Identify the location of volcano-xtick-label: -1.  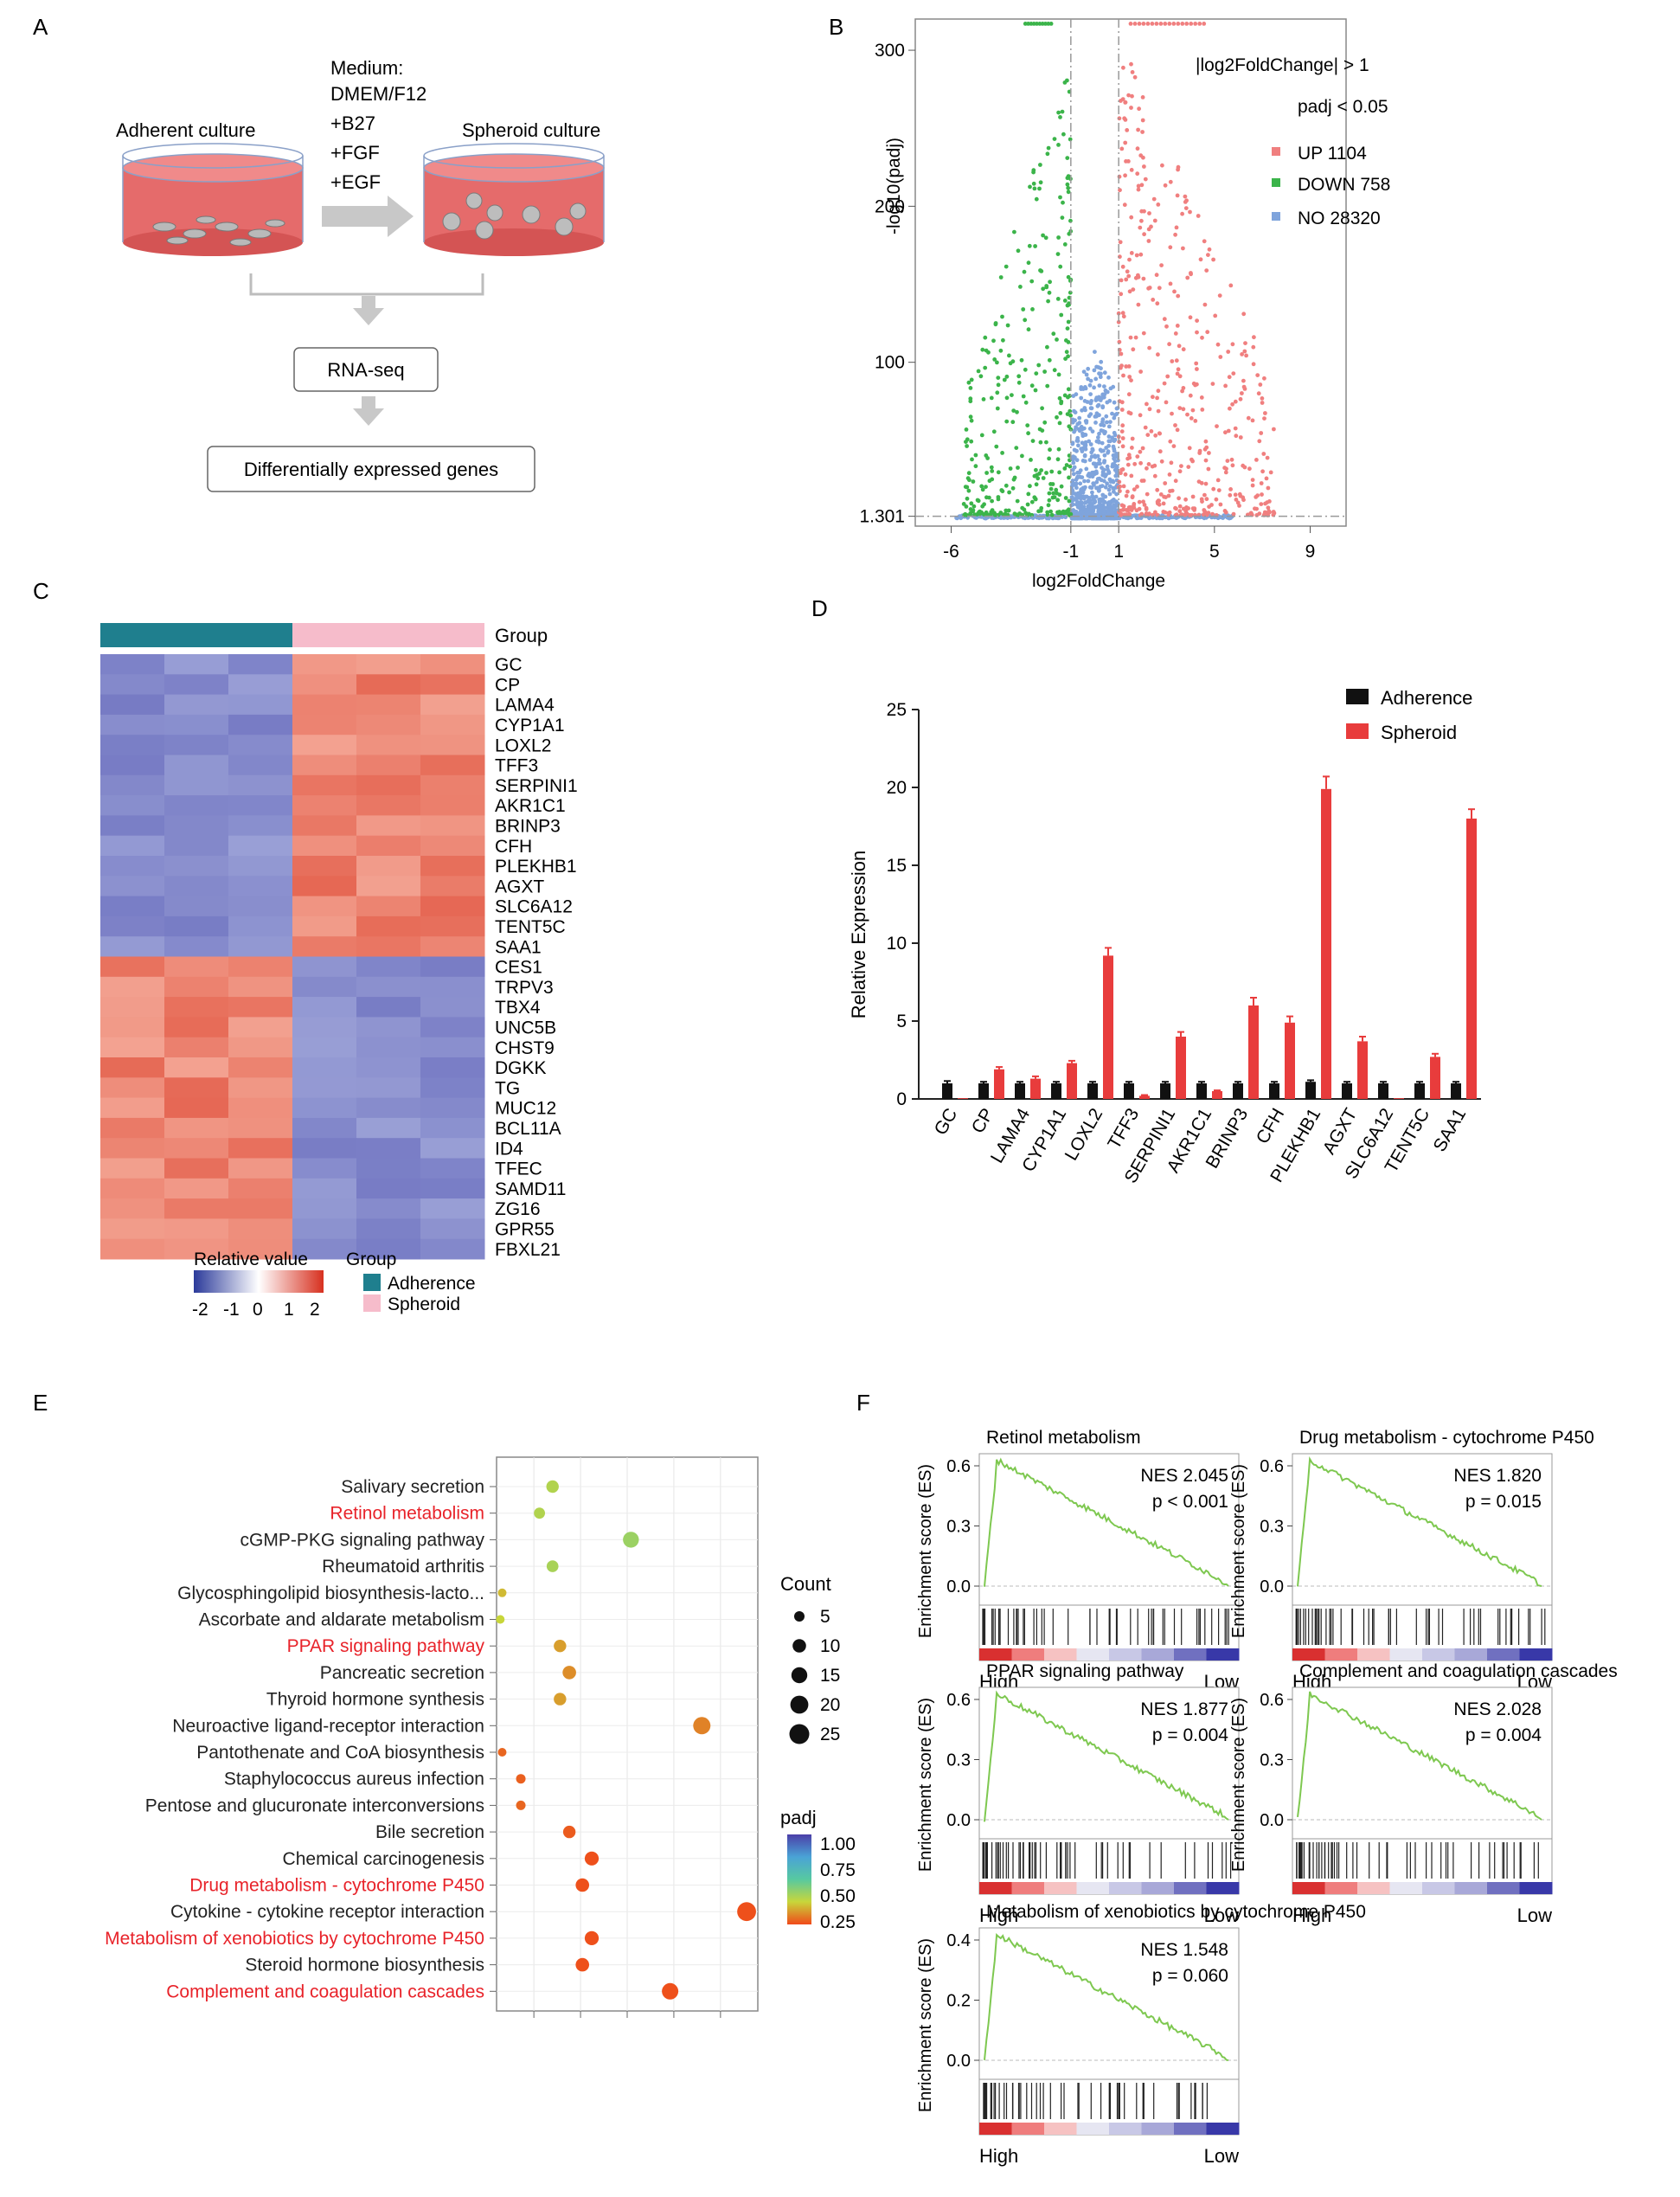
(1070, 552).